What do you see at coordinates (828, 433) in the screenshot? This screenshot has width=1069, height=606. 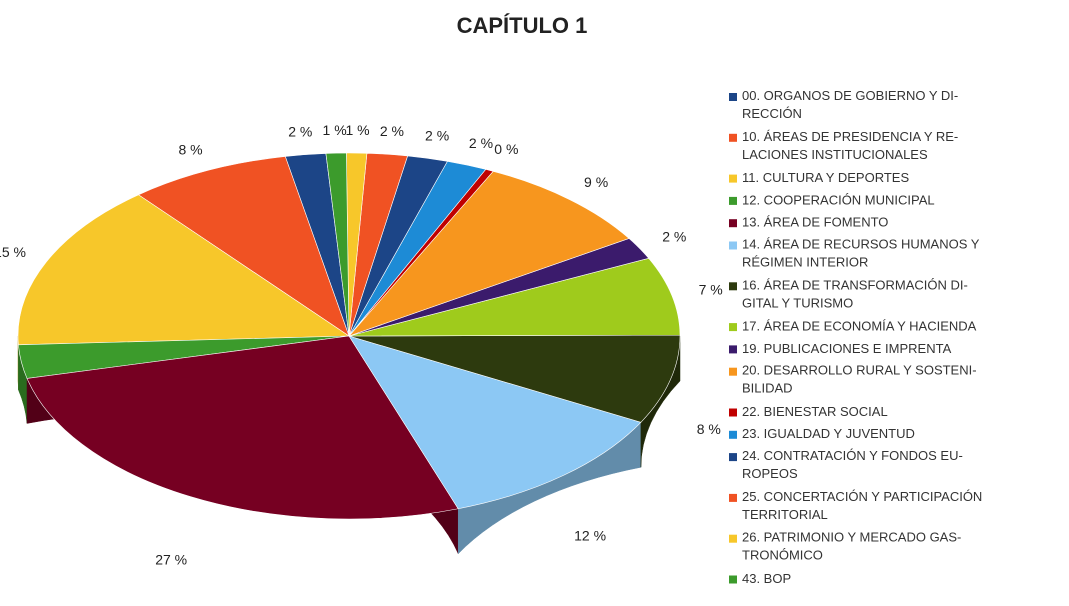 I see `legend-label: 23. IGUALDAD Y JUVENTUD` at bounding box center [828, 433].